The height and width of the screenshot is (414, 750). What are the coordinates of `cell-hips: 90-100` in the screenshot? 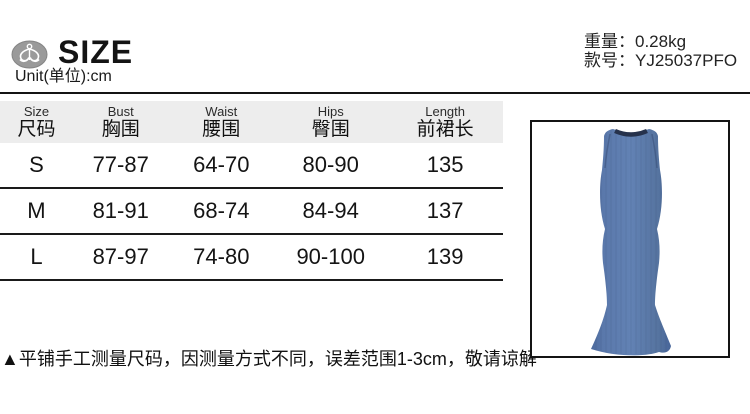 It's located at (330, 256).